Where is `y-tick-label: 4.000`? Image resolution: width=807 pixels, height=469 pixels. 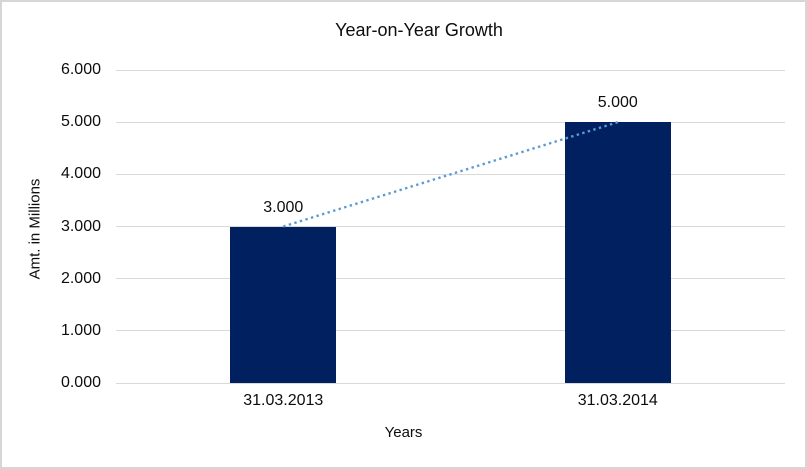 y-tick-label: 4.000 is located at coordinates (80, 174).